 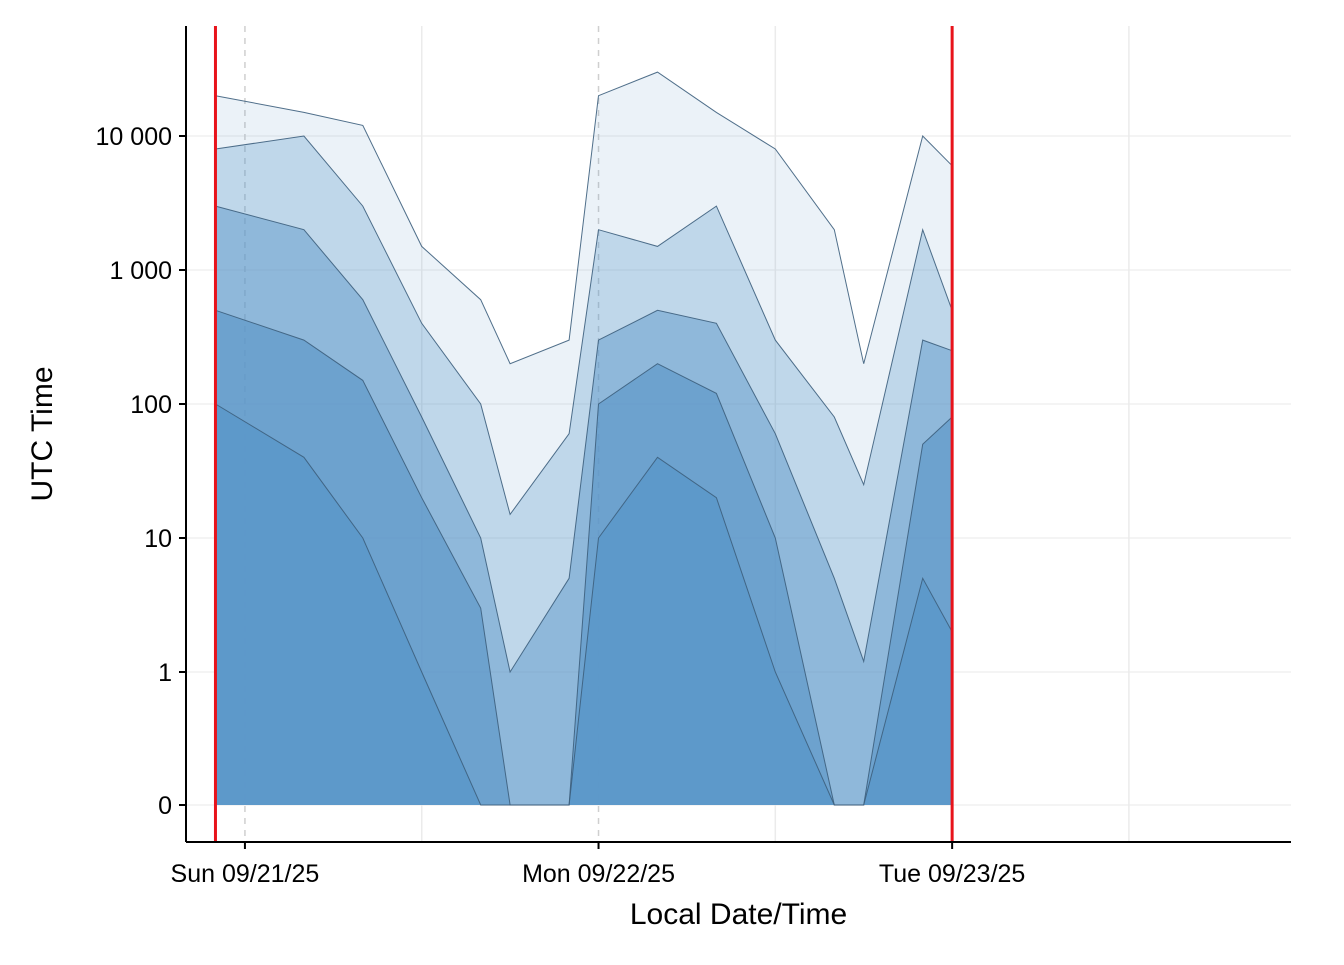 What do you see at coordinates (165, 673) in the screenshot?
I see `y-tick-label: 1` at bounding box center [165, 673].